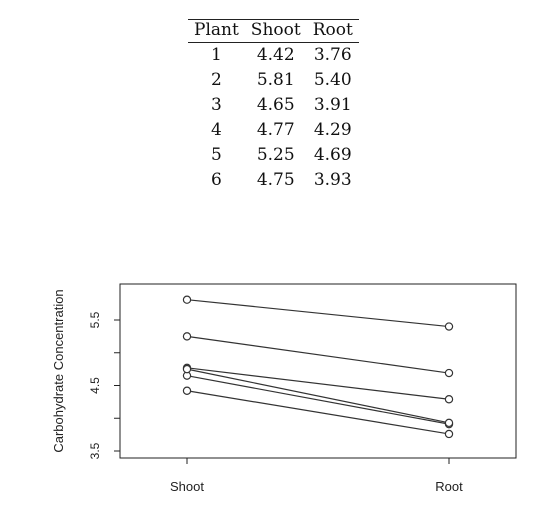 Image resolution: width=560 pixels, height=528 pixels. I want to click on table-cell: 4, so click(216, 130).